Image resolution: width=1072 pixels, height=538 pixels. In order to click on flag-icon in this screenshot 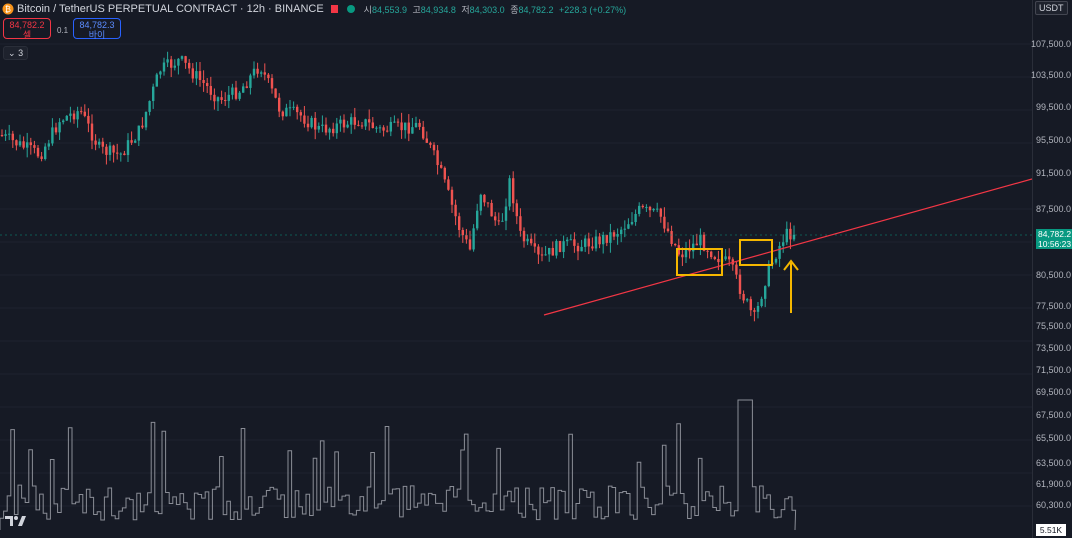, I will do `click(334, 9)`.